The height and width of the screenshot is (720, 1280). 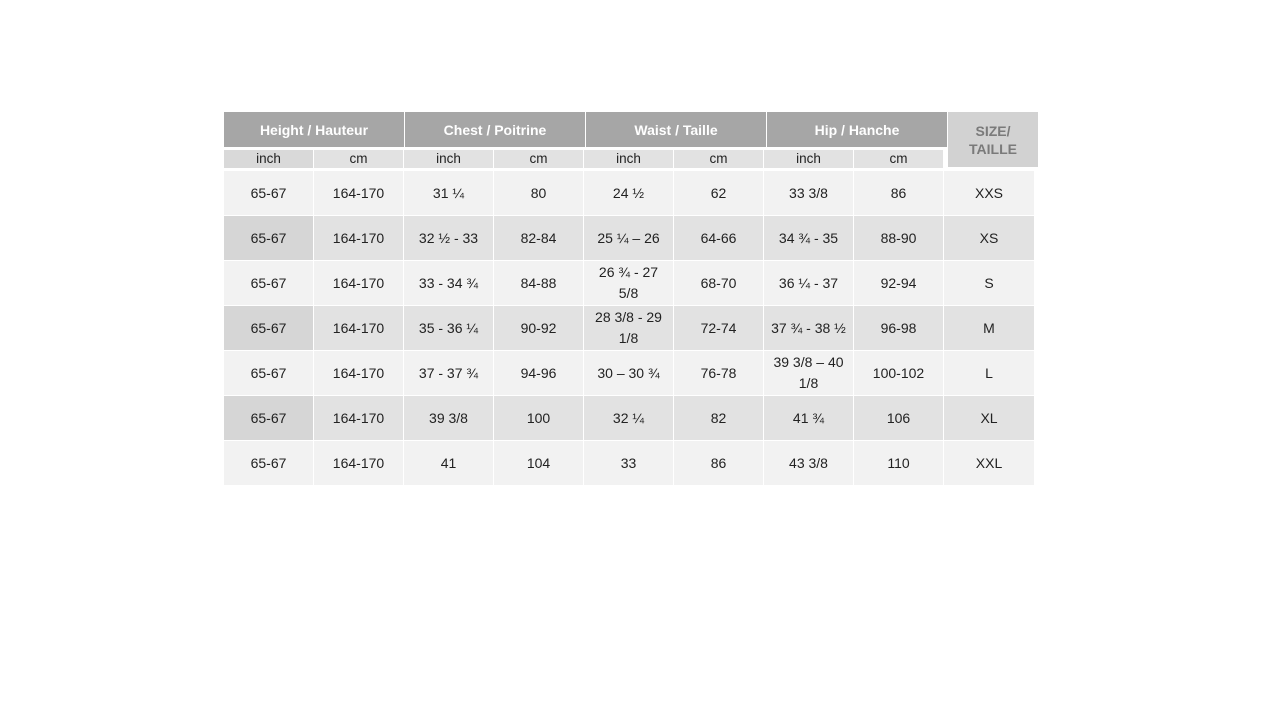 I want to click on table-cell: 82, so click(x=718, y=418).